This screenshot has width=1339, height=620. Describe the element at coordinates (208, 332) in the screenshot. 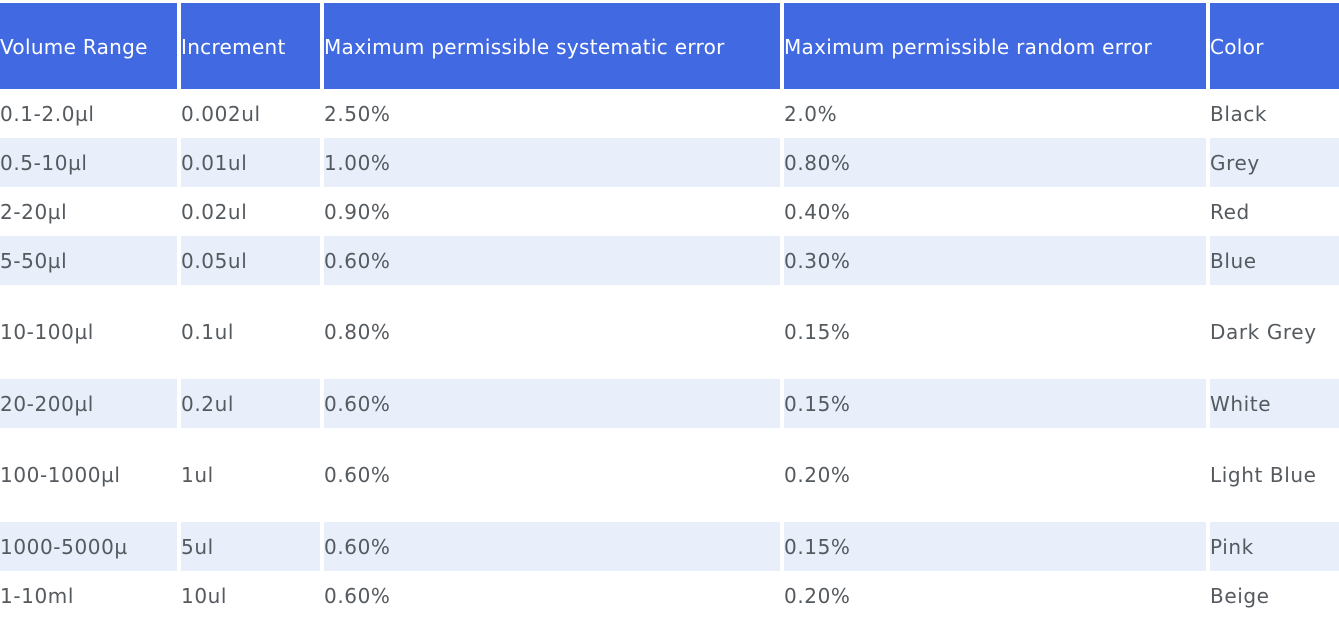

I see `cell-increment: 0.1ul` at that location.